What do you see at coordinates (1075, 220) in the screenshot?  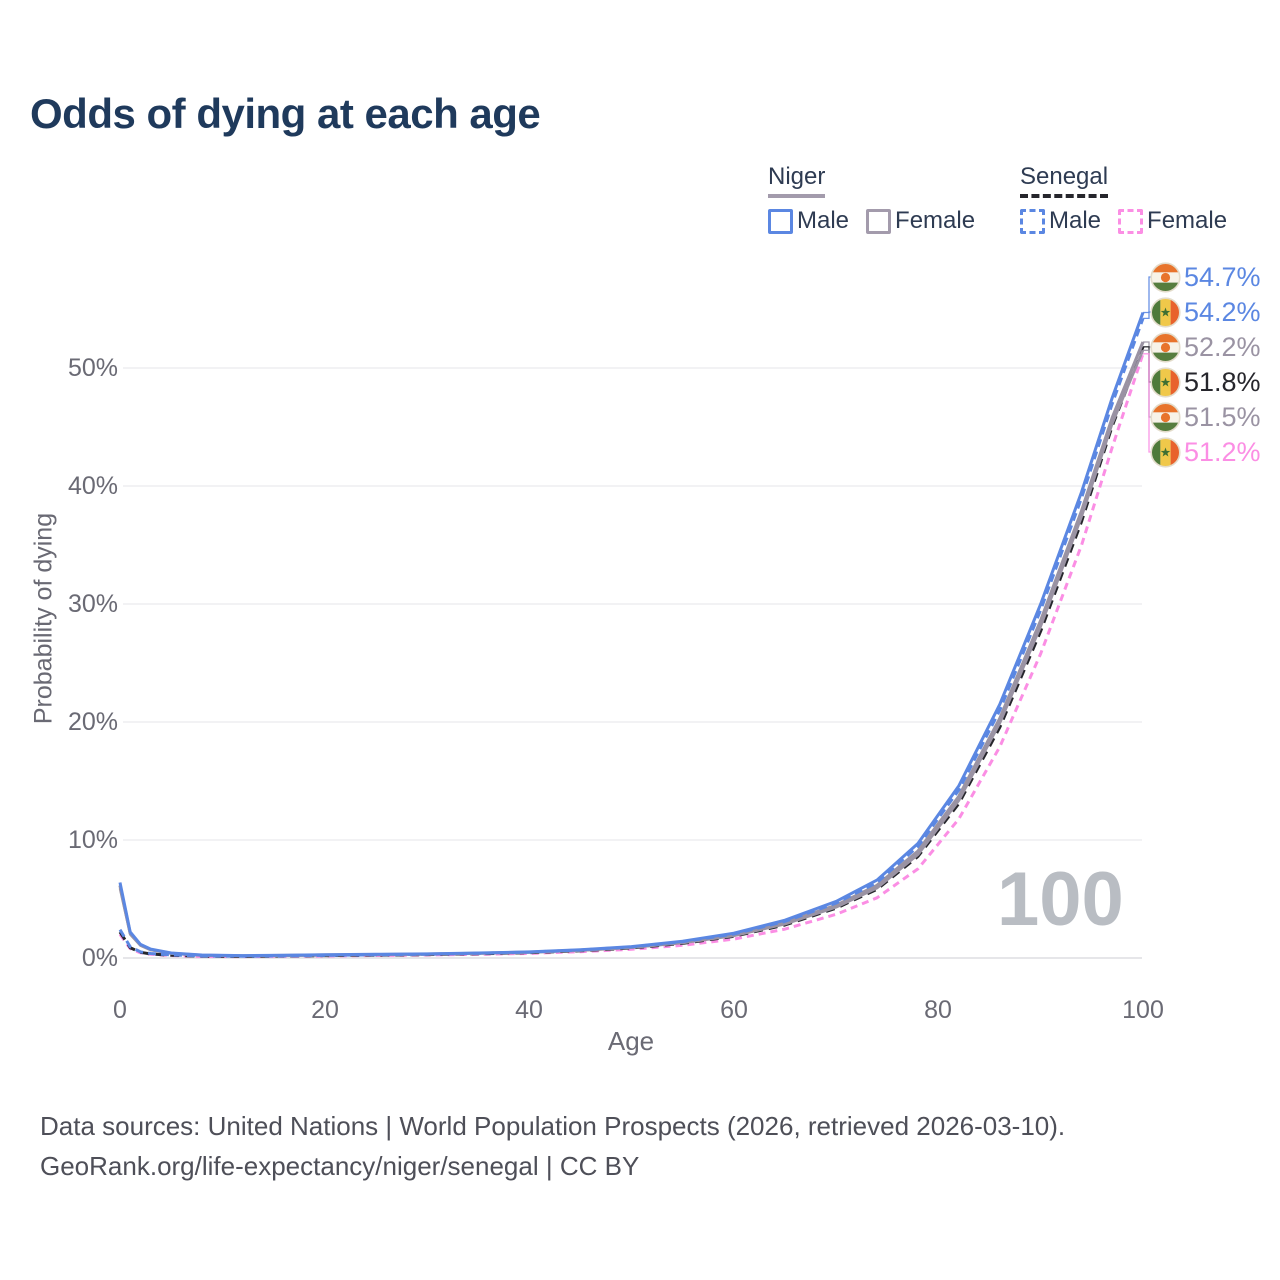 I see `legend-senegal-male-label: Male` at bounding box center [1075, 220].